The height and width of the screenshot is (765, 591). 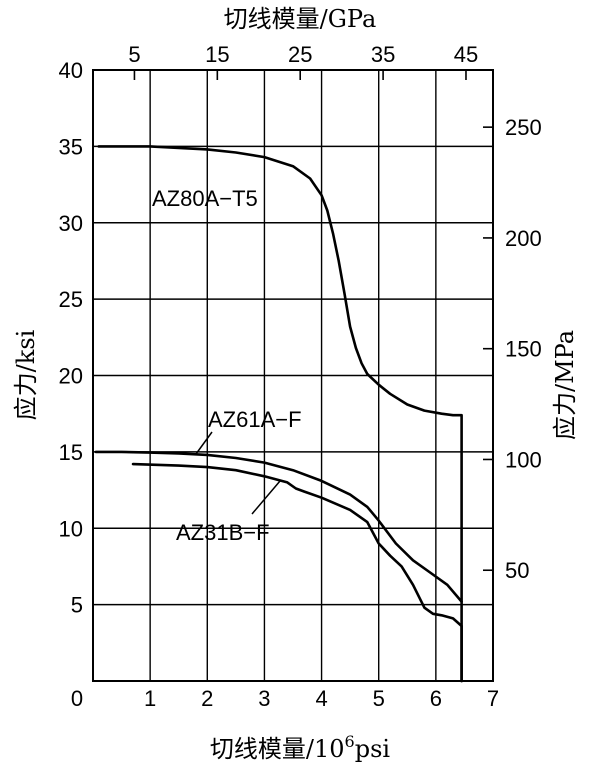 What do you see at coordinates (436, 698) in the screenshot?
I see `bottom-tick-label-6: 6` at bounding box center [436, 698].